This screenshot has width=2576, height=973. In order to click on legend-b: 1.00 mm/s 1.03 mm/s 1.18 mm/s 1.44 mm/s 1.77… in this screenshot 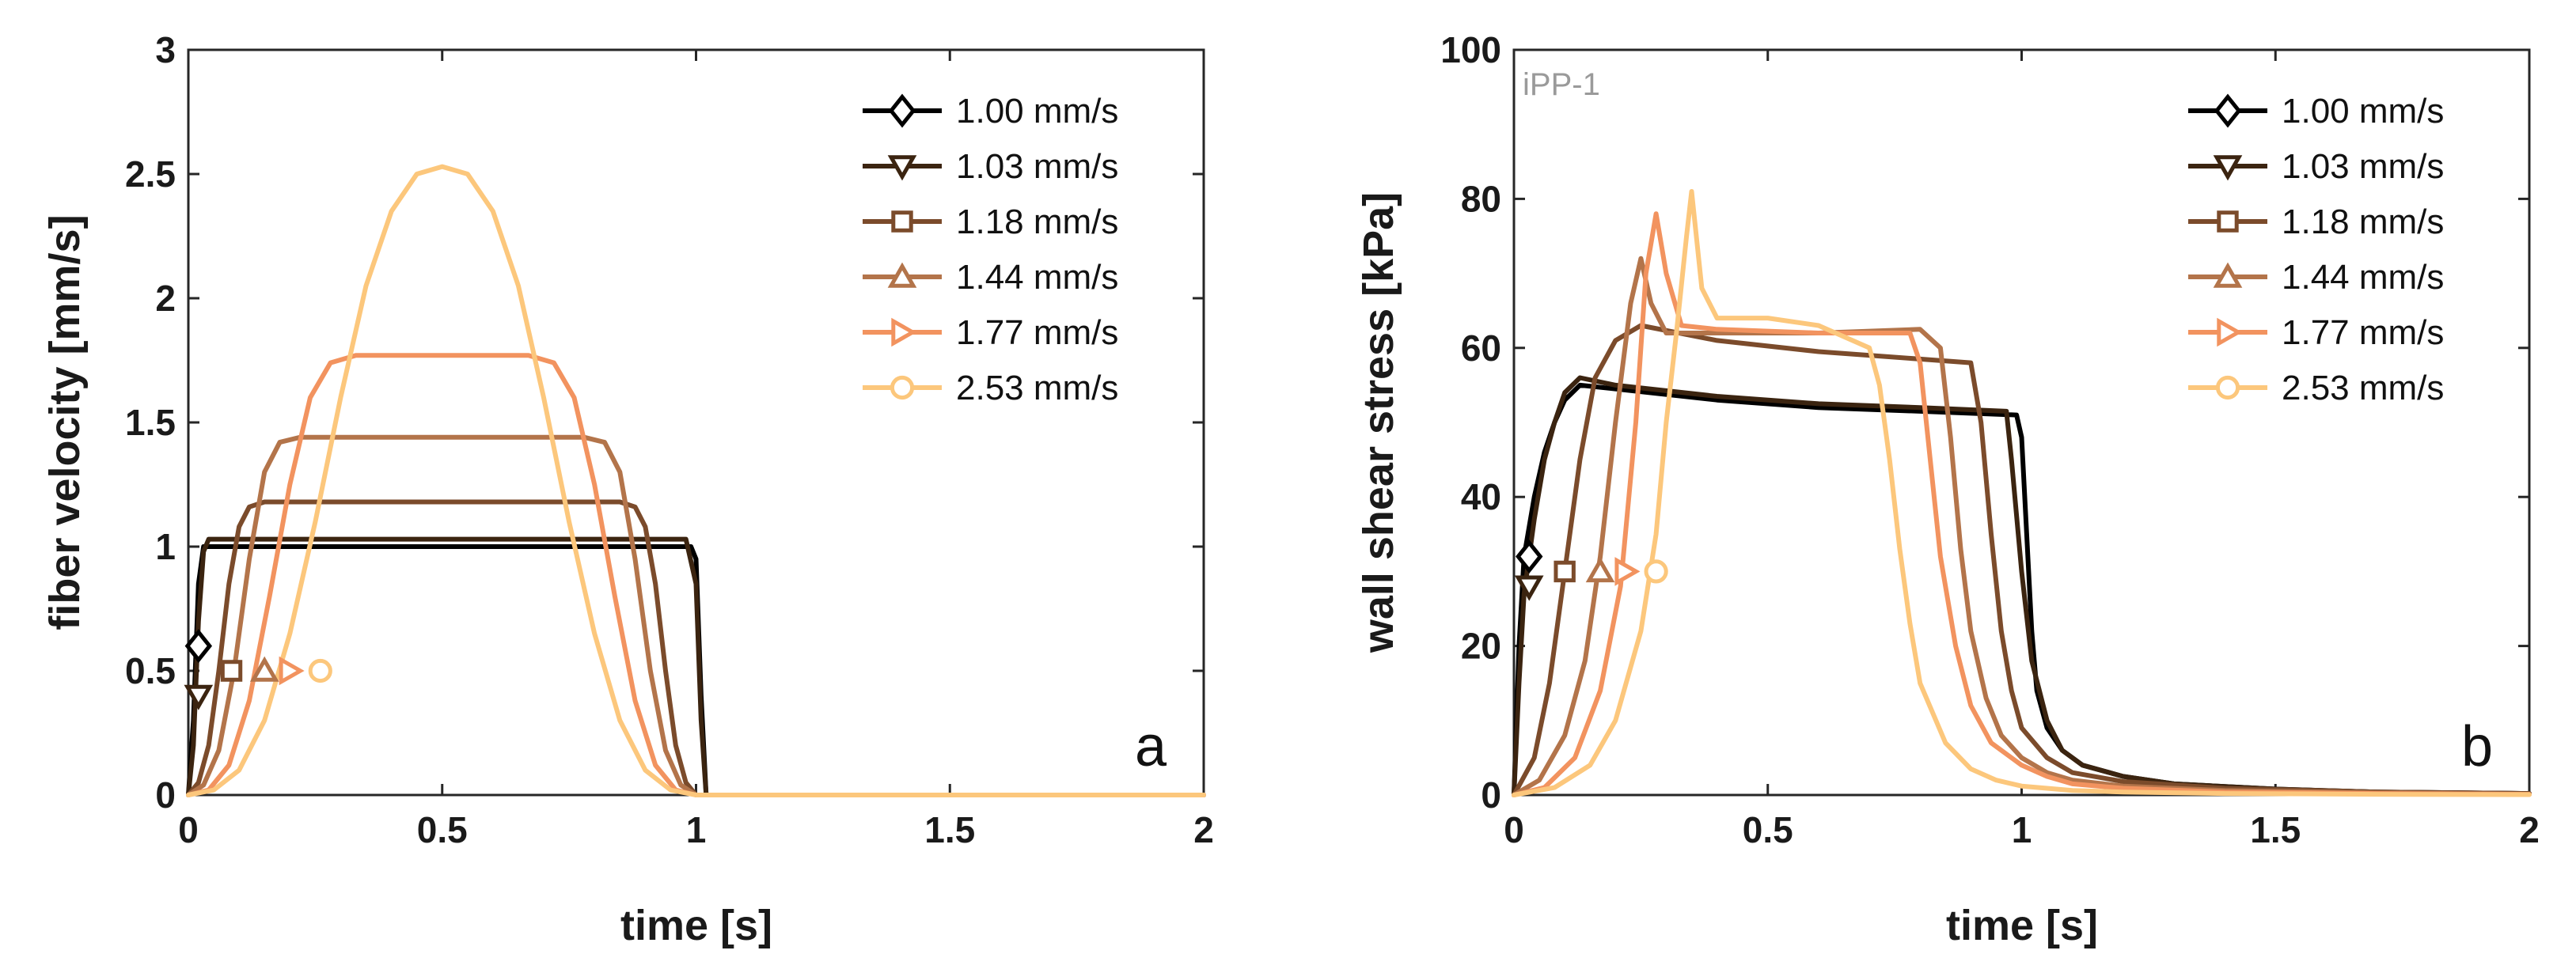, I will do `click(2316, 249)`.